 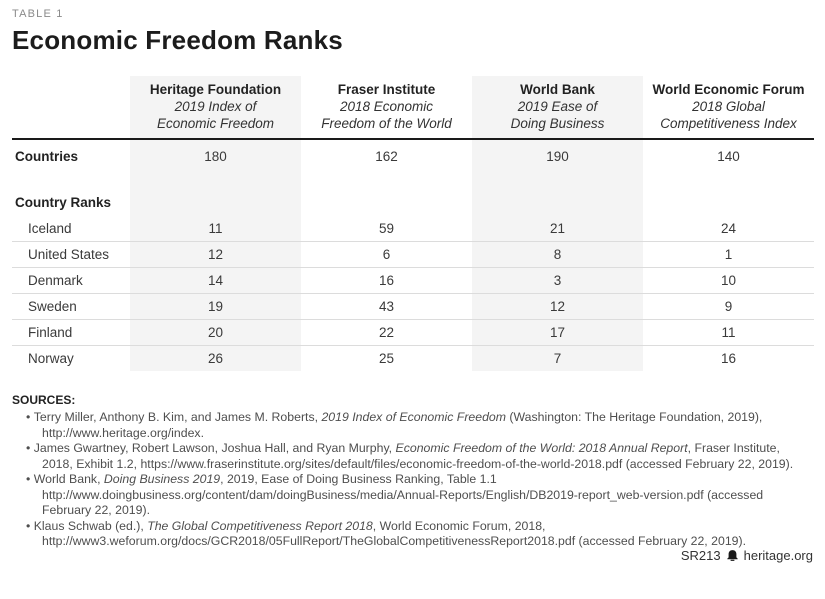 I want to click on footer: SR213 heritage.org, so click(x=747, y=555).